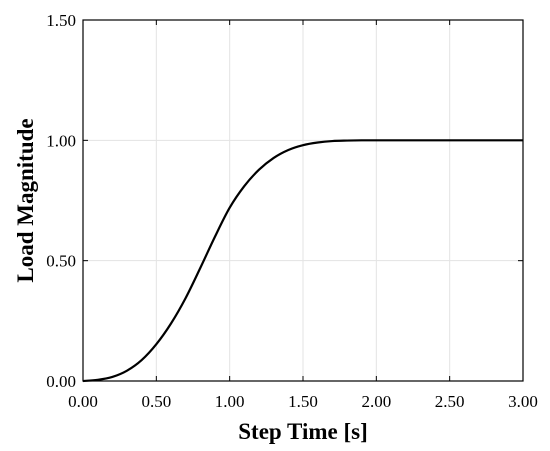 Image resolution: width=550 pixels, height=451 pixels. I want to click on y-tick-label: 1.00, so click(61, 140).